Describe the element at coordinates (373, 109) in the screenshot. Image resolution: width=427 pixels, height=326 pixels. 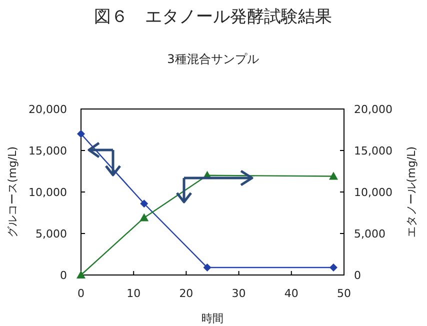
I see `y2-tick-label: 20,000` at that location.